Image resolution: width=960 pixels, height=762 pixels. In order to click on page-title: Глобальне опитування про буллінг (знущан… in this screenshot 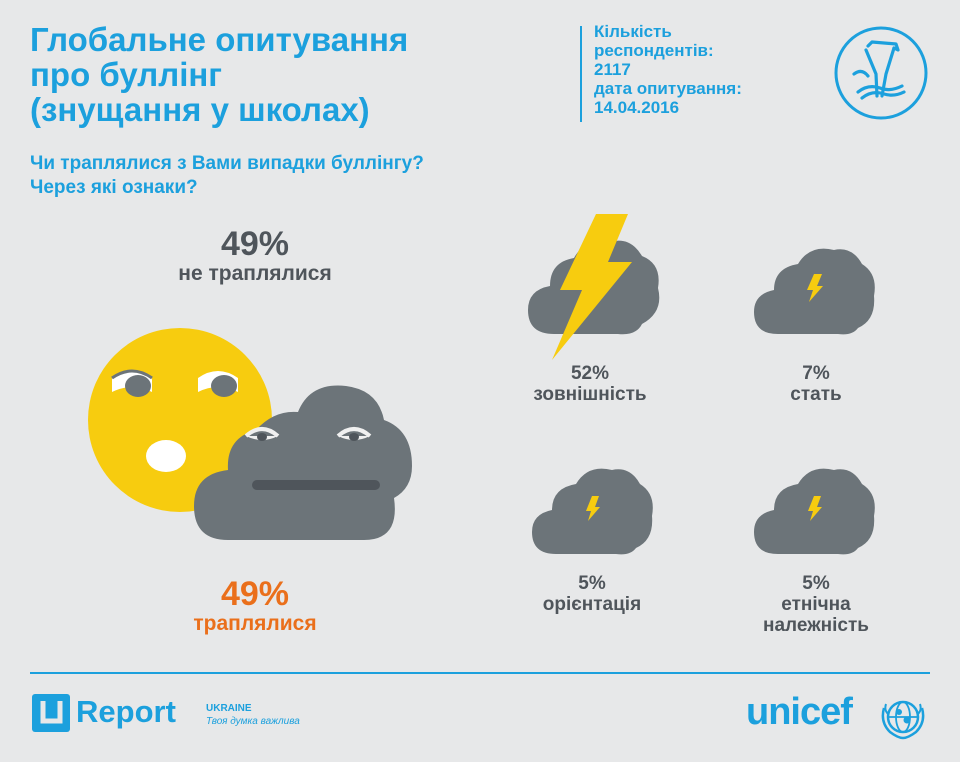, I will do `click(300, 74)`.